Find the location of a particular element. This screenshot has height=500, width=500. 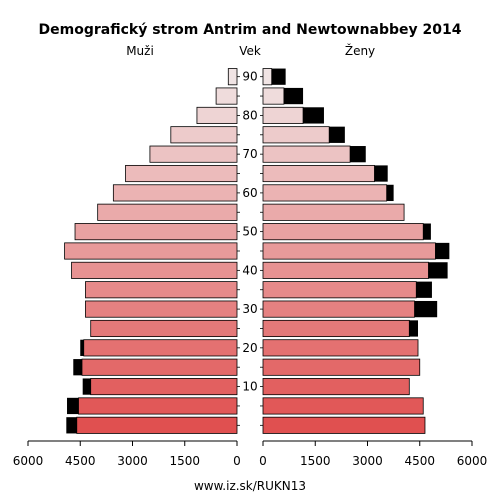

female-excess-90+ is located at coordinates (278, 76).